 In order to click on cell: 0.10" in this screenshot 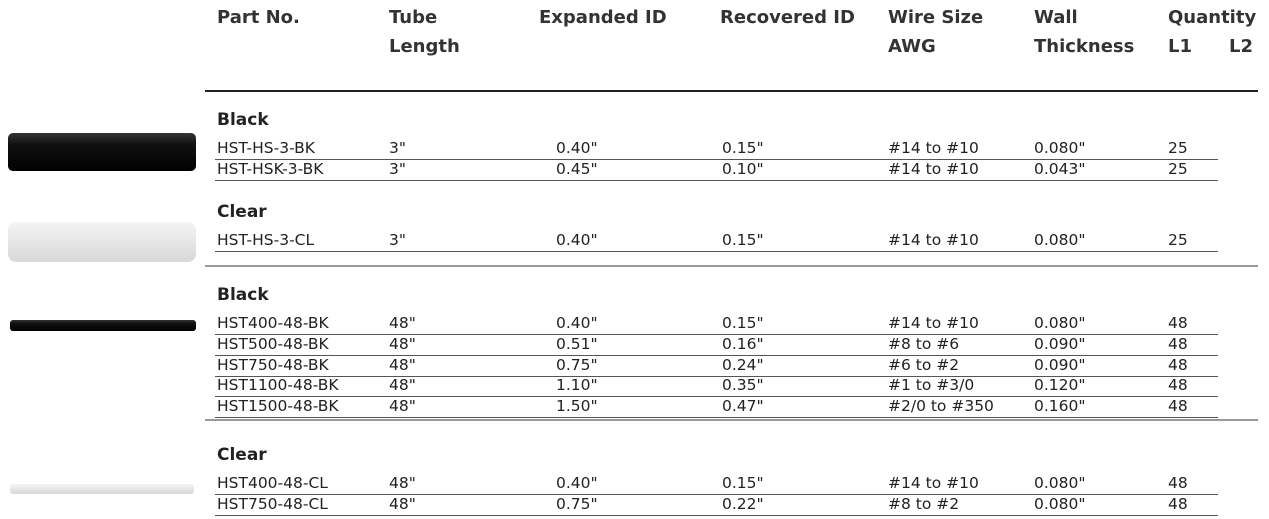, I will do `click(743, 168)`.